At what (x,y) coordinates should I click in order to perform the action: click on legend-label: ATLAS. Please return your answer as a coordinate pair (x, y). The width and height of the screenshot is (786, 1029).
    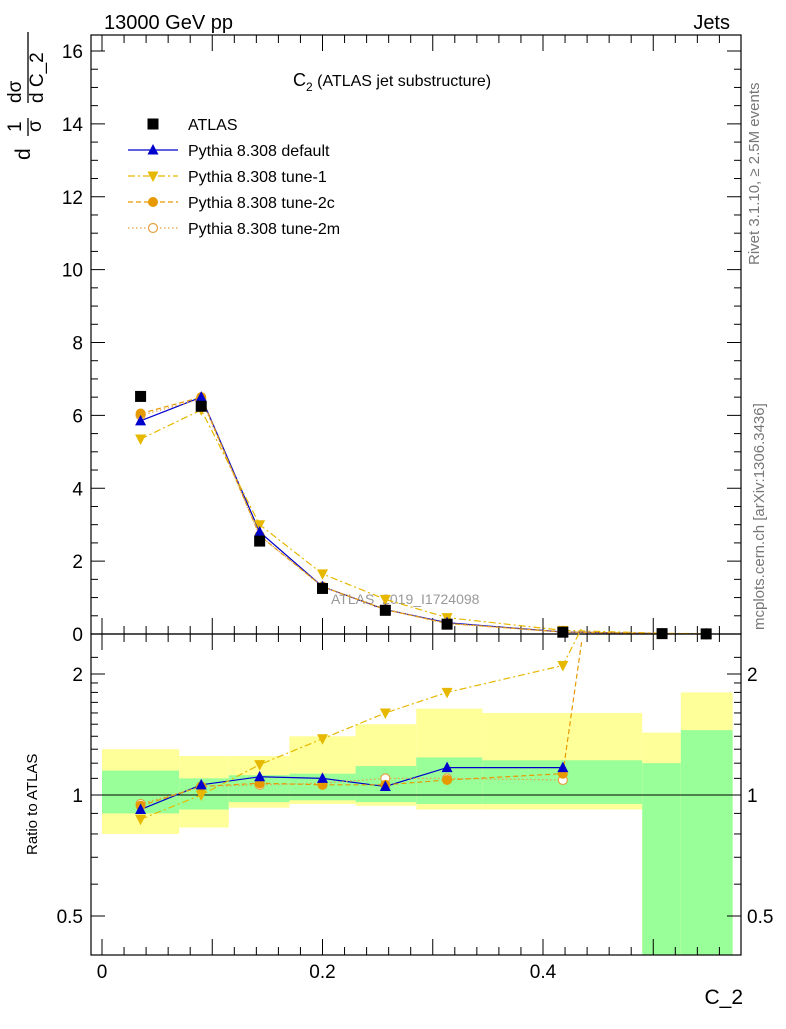
    Looking at the image, I should click on (213, 125).